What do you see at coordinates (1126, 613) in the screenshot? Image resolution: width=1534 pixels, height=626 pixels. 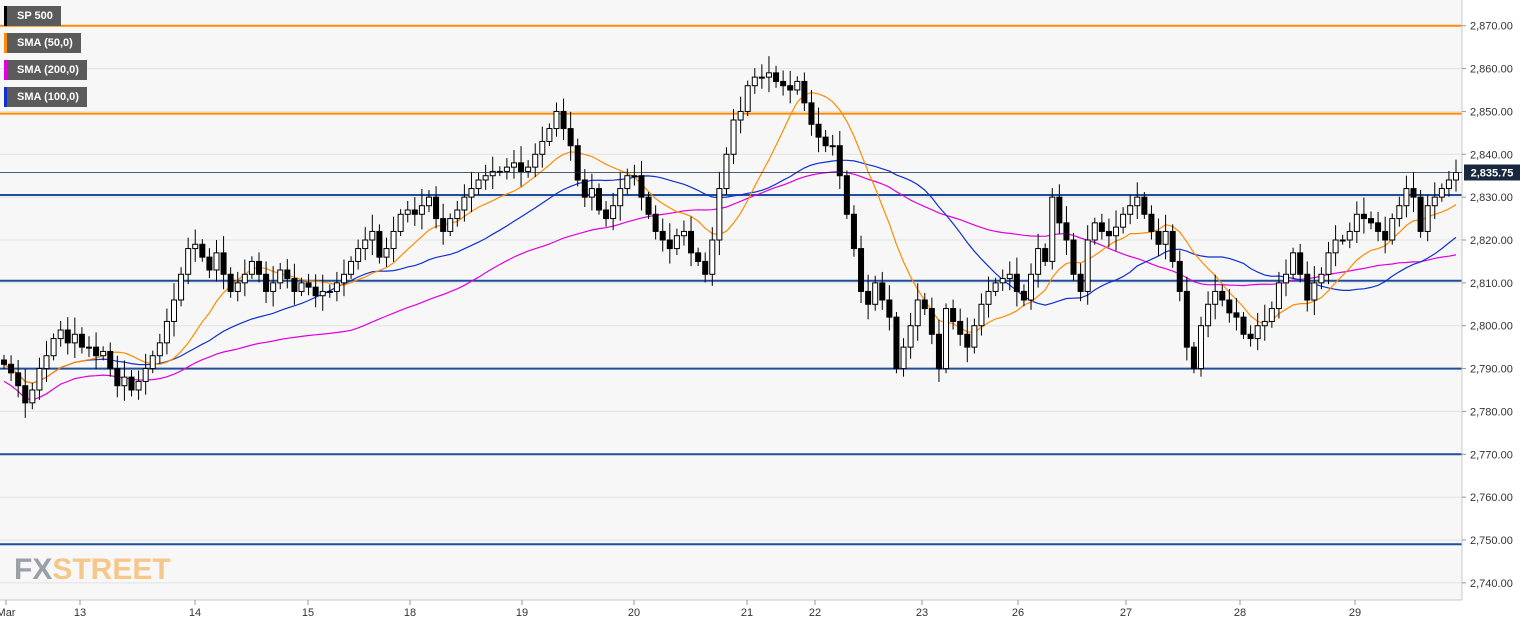 I see `x-tick-label: 27` at bounding box center [1126, 613].